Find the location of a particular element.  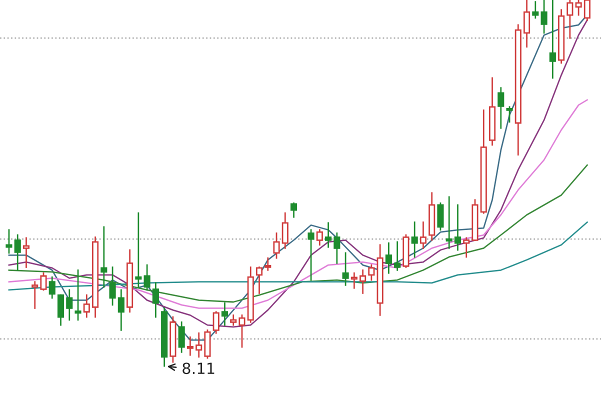

annotation: 8.11 is located at coordinates (198, 368).